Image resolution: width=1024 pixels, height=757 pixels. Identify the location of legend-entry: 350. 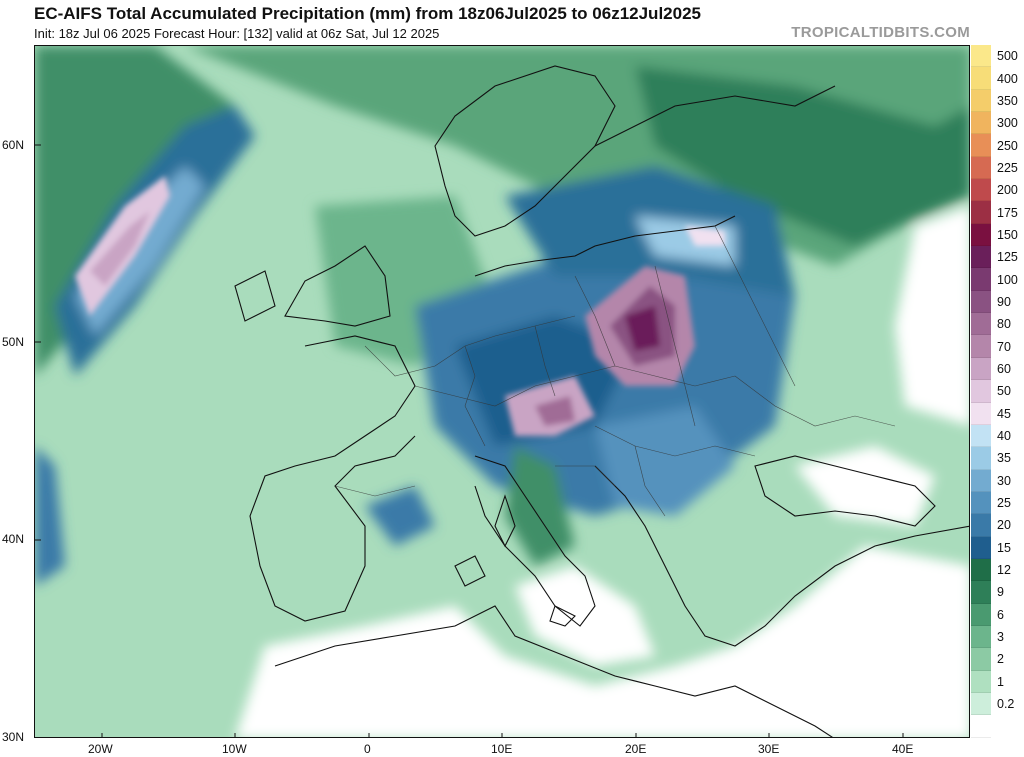
(997, 101).